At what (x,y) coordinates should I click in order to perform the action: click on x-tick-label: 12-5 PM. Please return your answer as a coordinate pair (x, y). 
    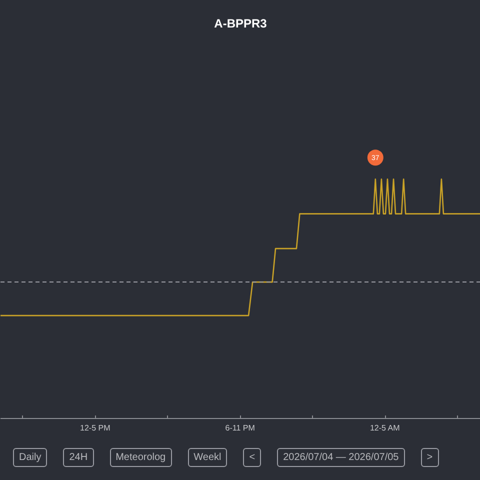
    Looking at the image, I should click on (95, 428).